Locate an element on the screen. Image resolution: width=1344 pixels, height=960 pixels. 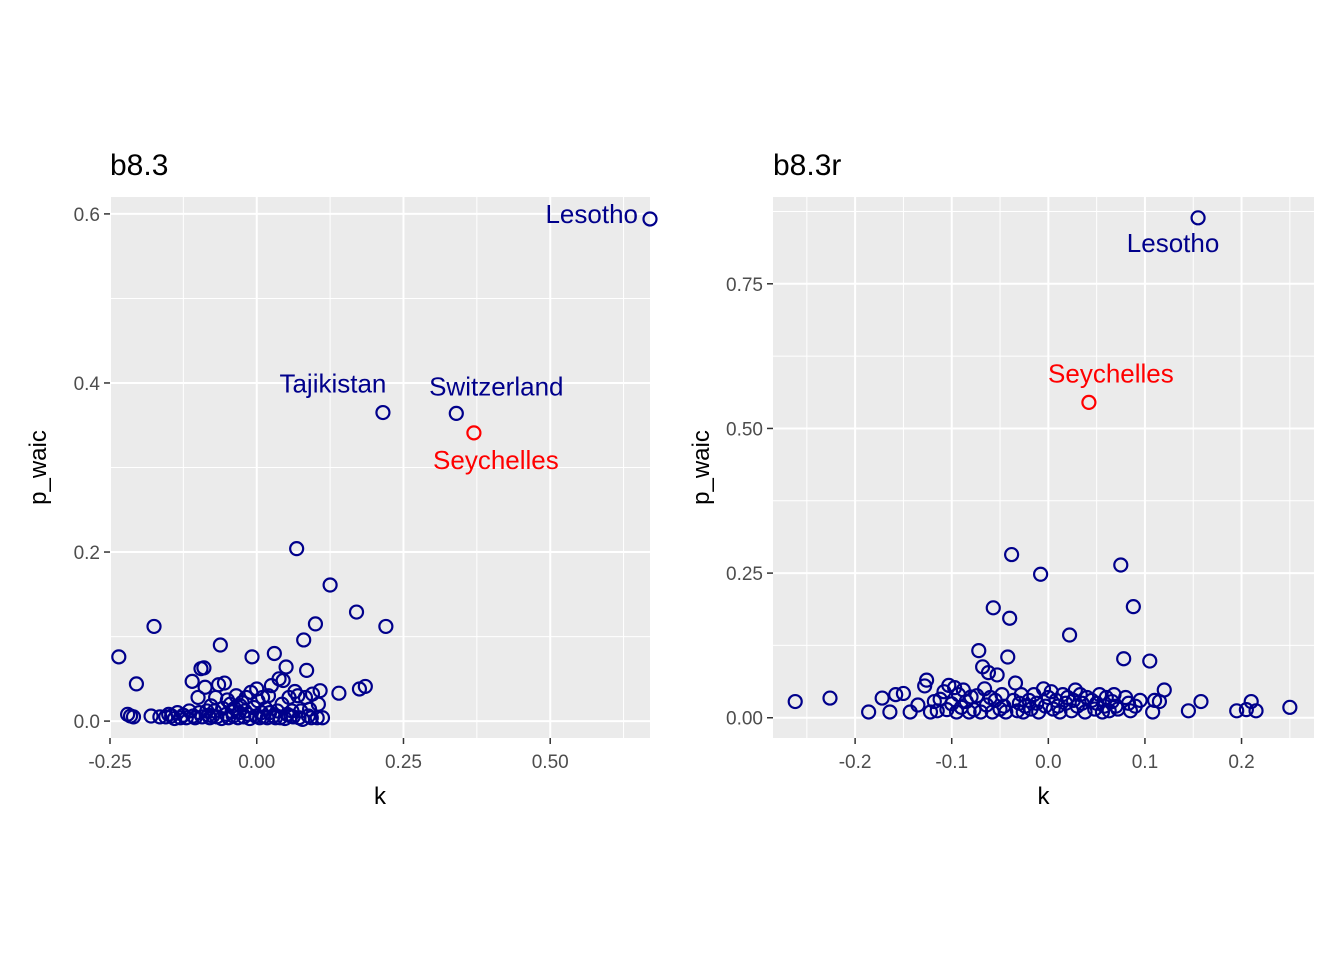
y-tick-label: 0.50 is located at coordinates (744, 429).